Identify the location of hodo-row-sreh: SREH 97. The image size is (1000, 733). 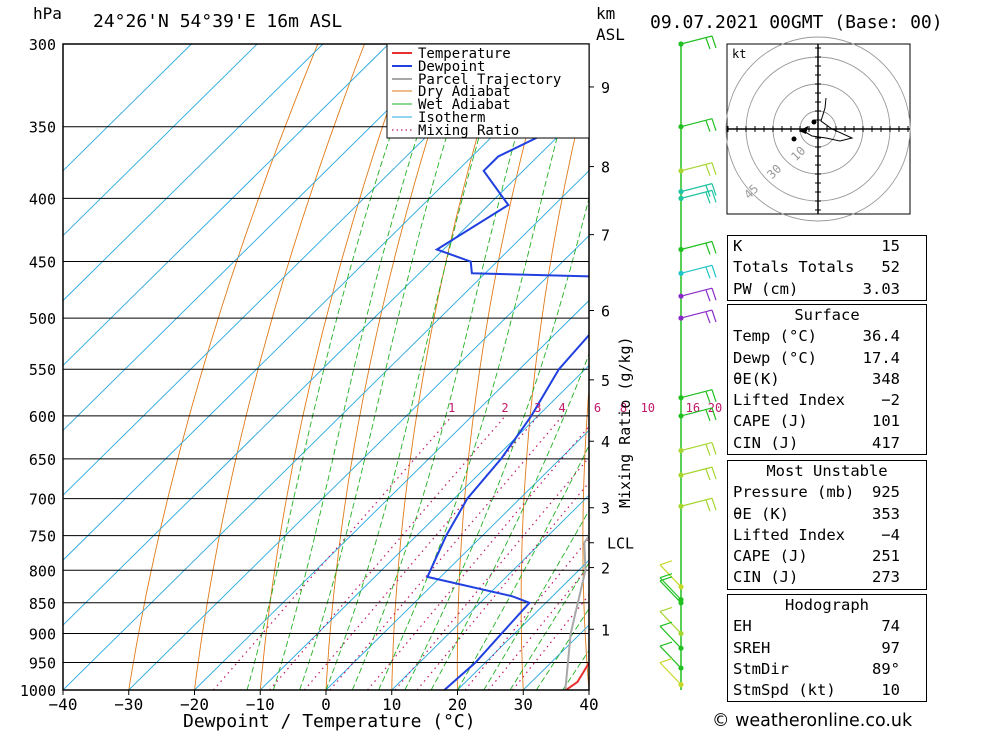
(816, 647).